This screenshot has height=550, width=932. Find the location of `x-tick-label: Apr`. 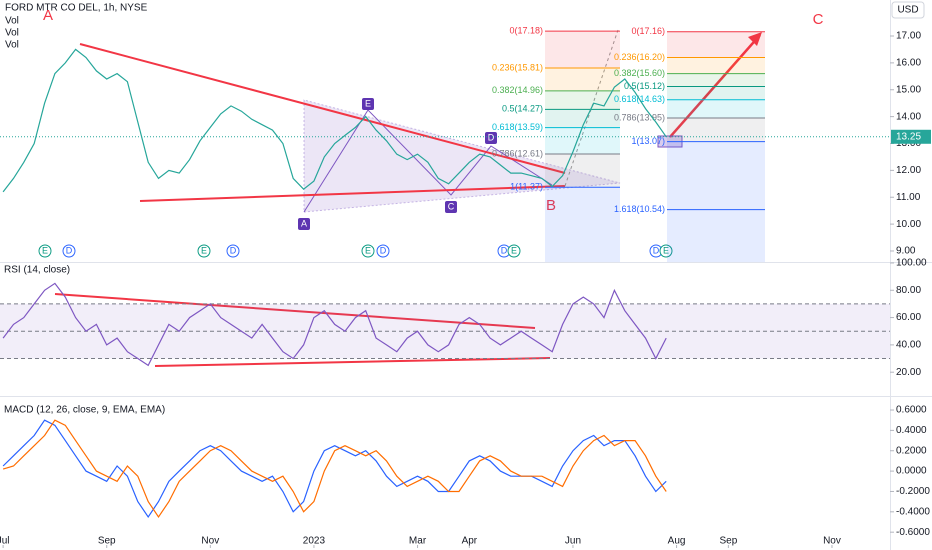

x-tick-label: Apr is located at coordinates (470, 541).